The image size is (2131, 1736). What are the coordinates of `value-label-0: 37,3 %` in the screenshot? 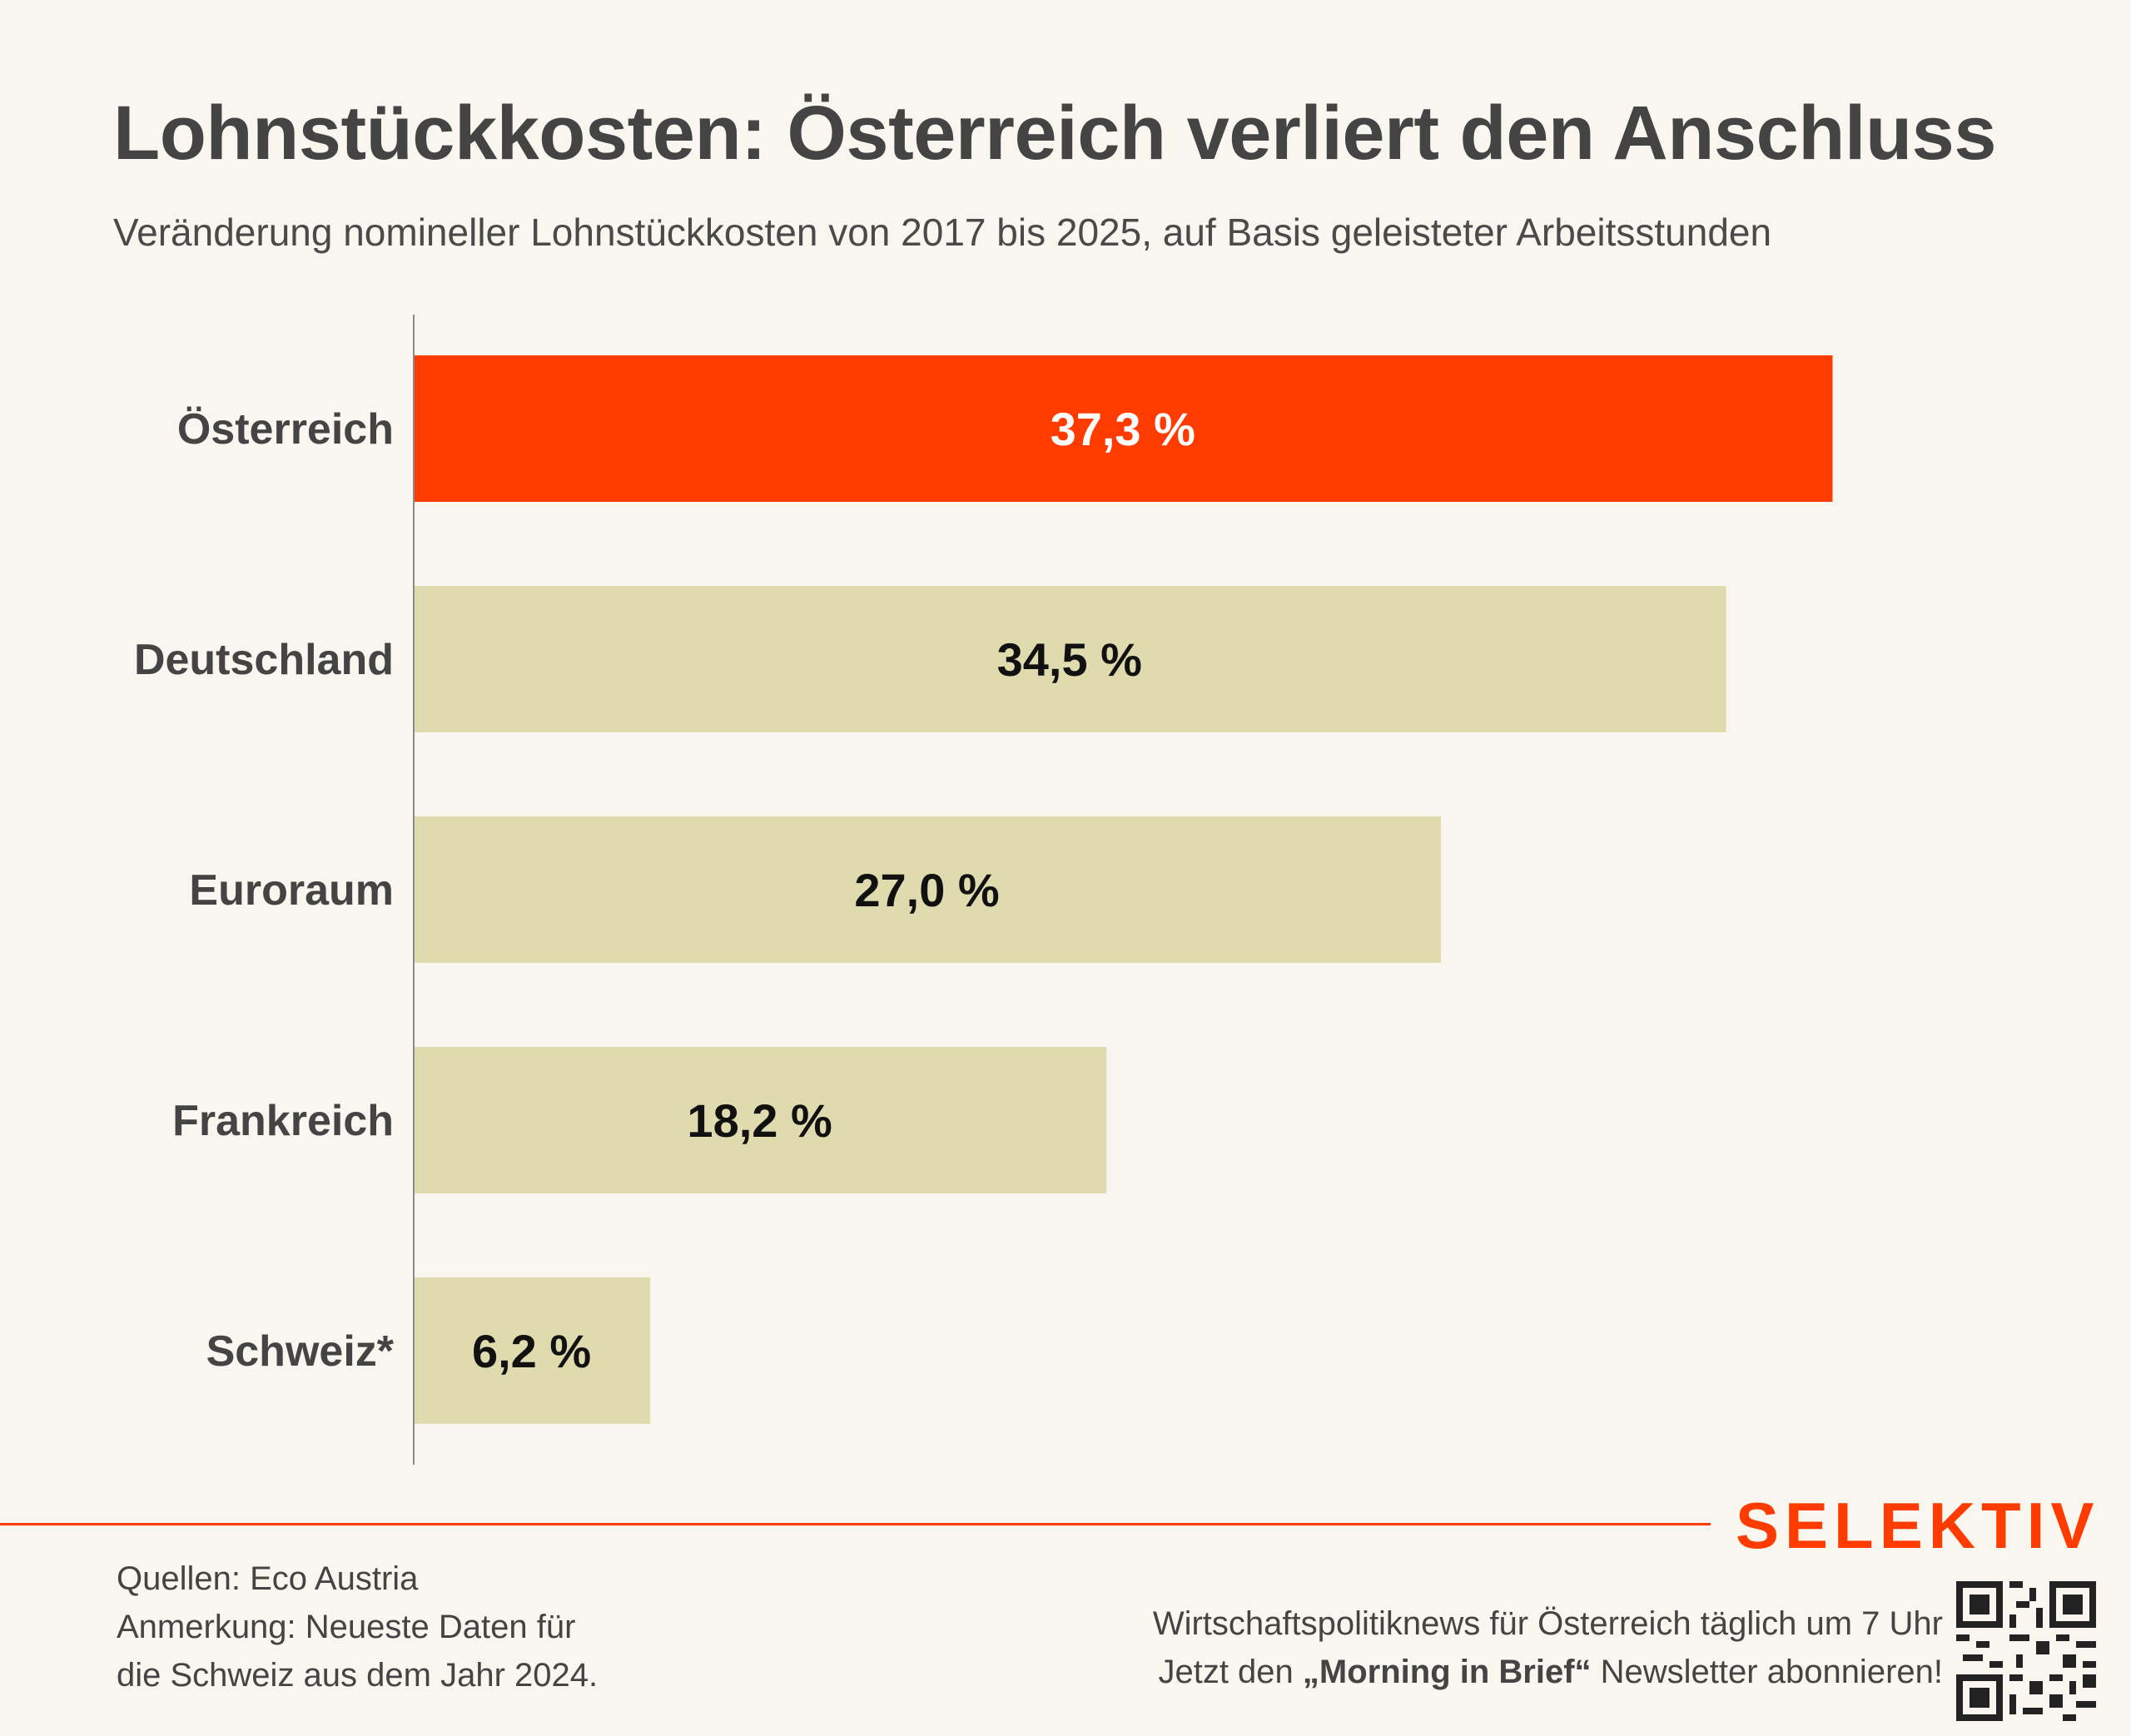 It's located at (1123, 429).